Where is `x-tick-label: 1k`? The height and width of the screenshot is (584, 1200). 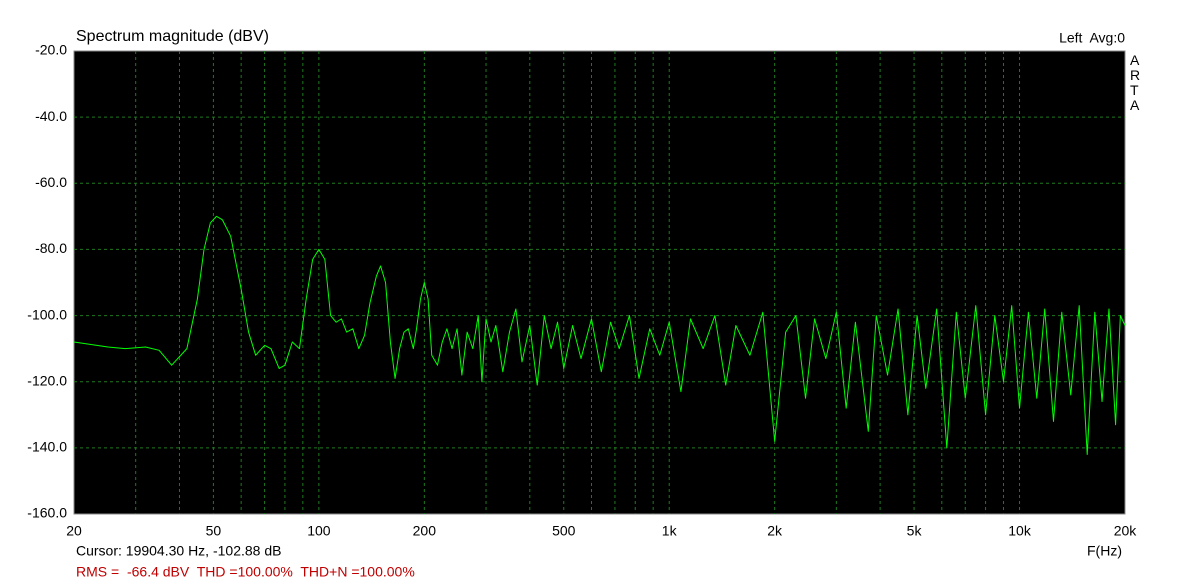
x-tick-label: 1k is located at coordinates (670, 531).